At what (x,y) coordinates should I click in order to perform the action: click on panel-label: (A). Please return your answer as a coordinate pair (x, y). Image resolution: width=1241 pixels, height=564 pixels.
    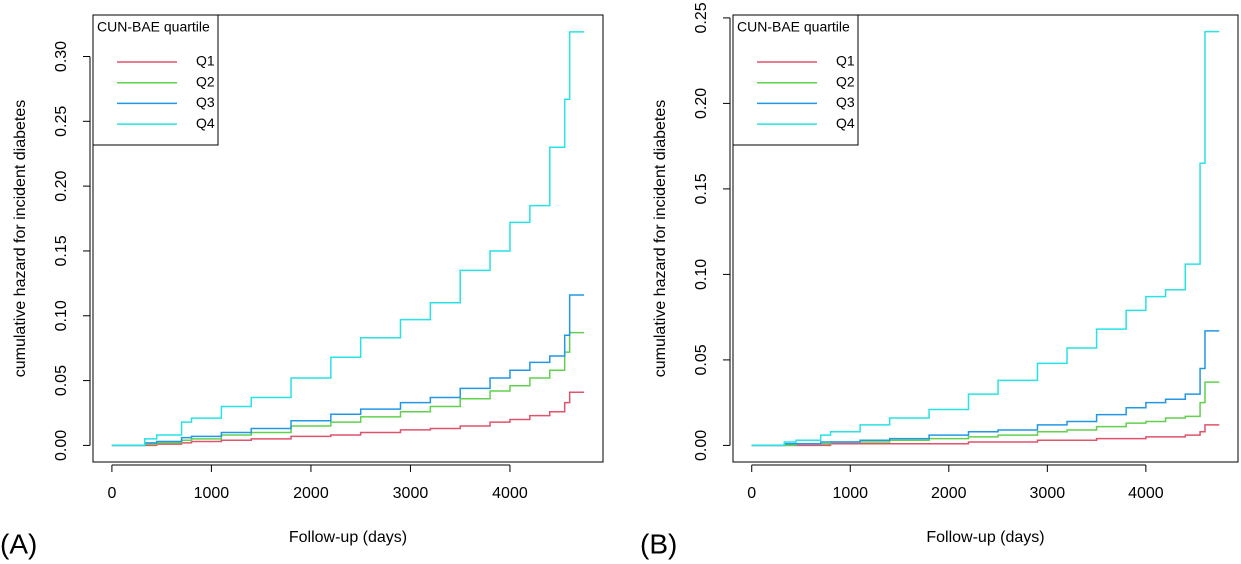
    Looking at the image, I should click on (18, 543).